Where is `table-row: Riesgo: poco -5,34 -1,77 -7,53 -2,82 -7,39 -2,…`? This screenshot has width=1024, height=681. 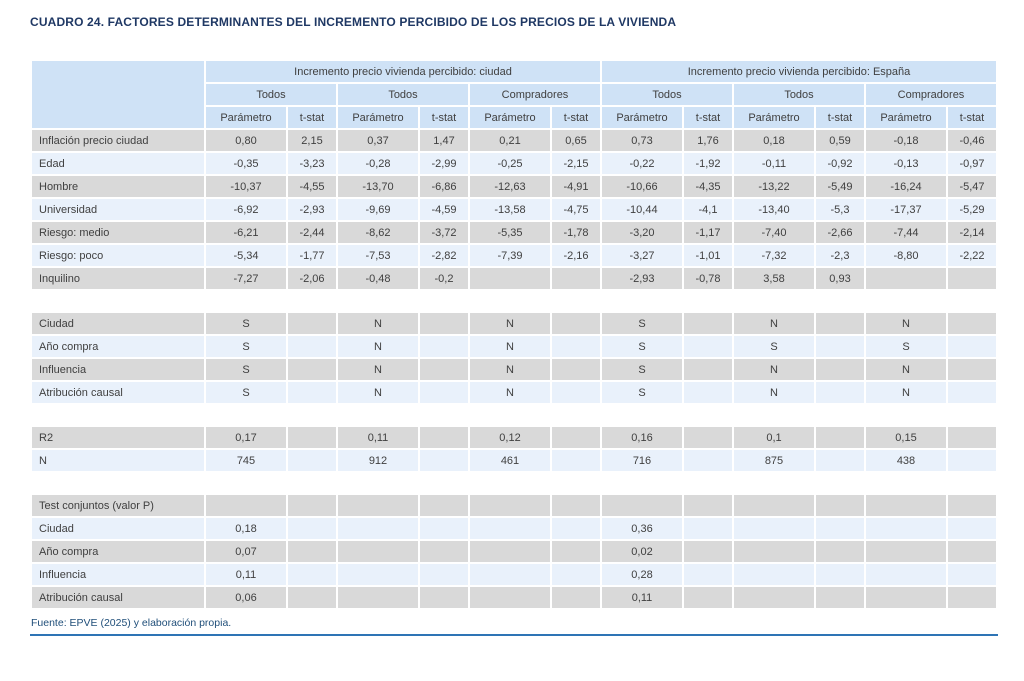 table-row: Riesgo: poco -5,34 -1,77 -7,53 -2,82 -7,39 -2,… is located at coordinates (514, 255).